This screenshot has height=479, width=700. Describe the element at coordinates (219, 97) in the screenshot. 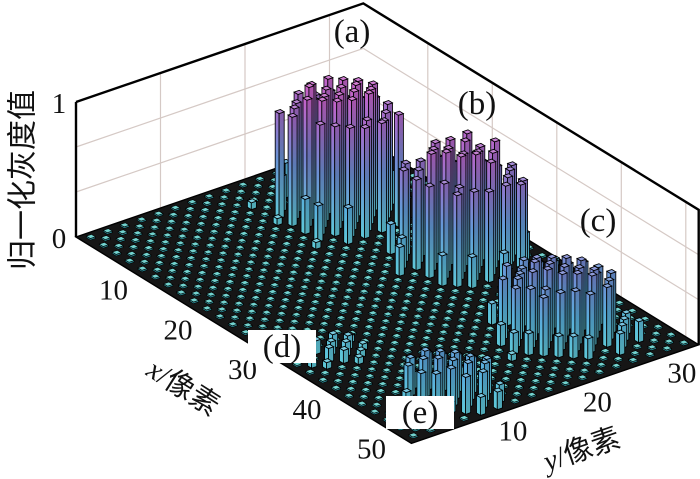

I see `wall-gridline` at that location.